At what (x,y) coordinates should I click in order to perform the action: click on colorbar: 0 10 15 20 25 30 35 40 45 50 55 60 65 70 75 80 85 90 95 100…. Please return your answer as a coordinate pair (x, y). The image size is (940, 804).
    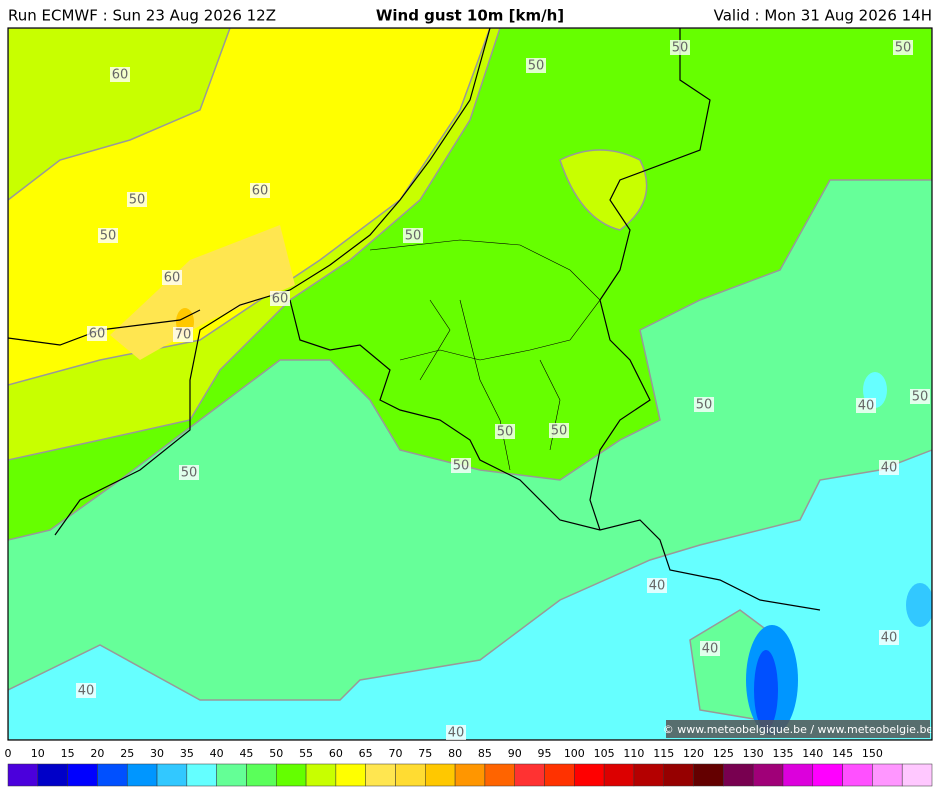
    Looking at the image, I should click on (469, 767).